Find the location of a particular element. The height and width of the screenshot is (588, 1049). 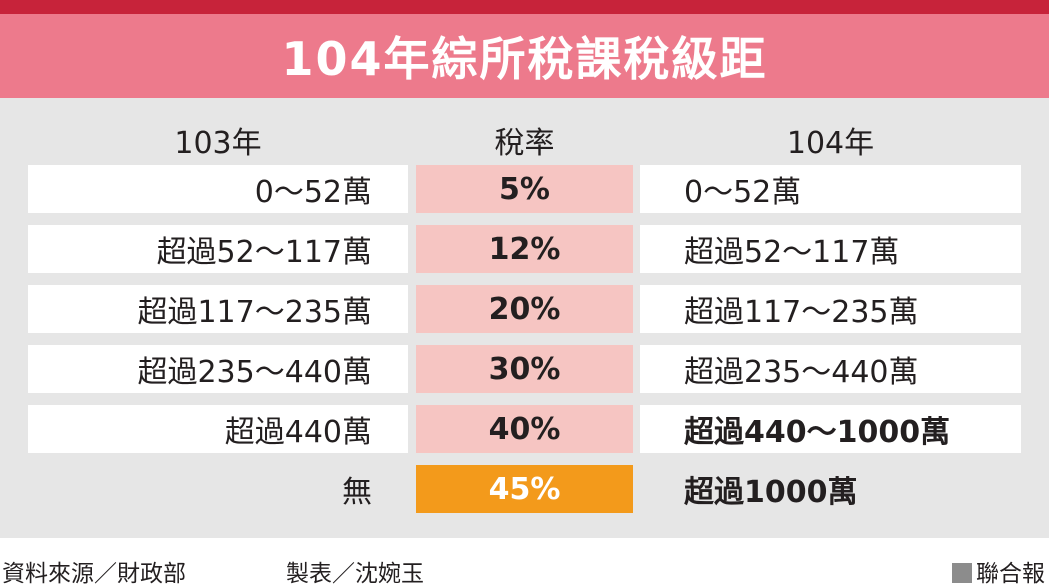

top-accent-bar is located at coordinates (524, 7).